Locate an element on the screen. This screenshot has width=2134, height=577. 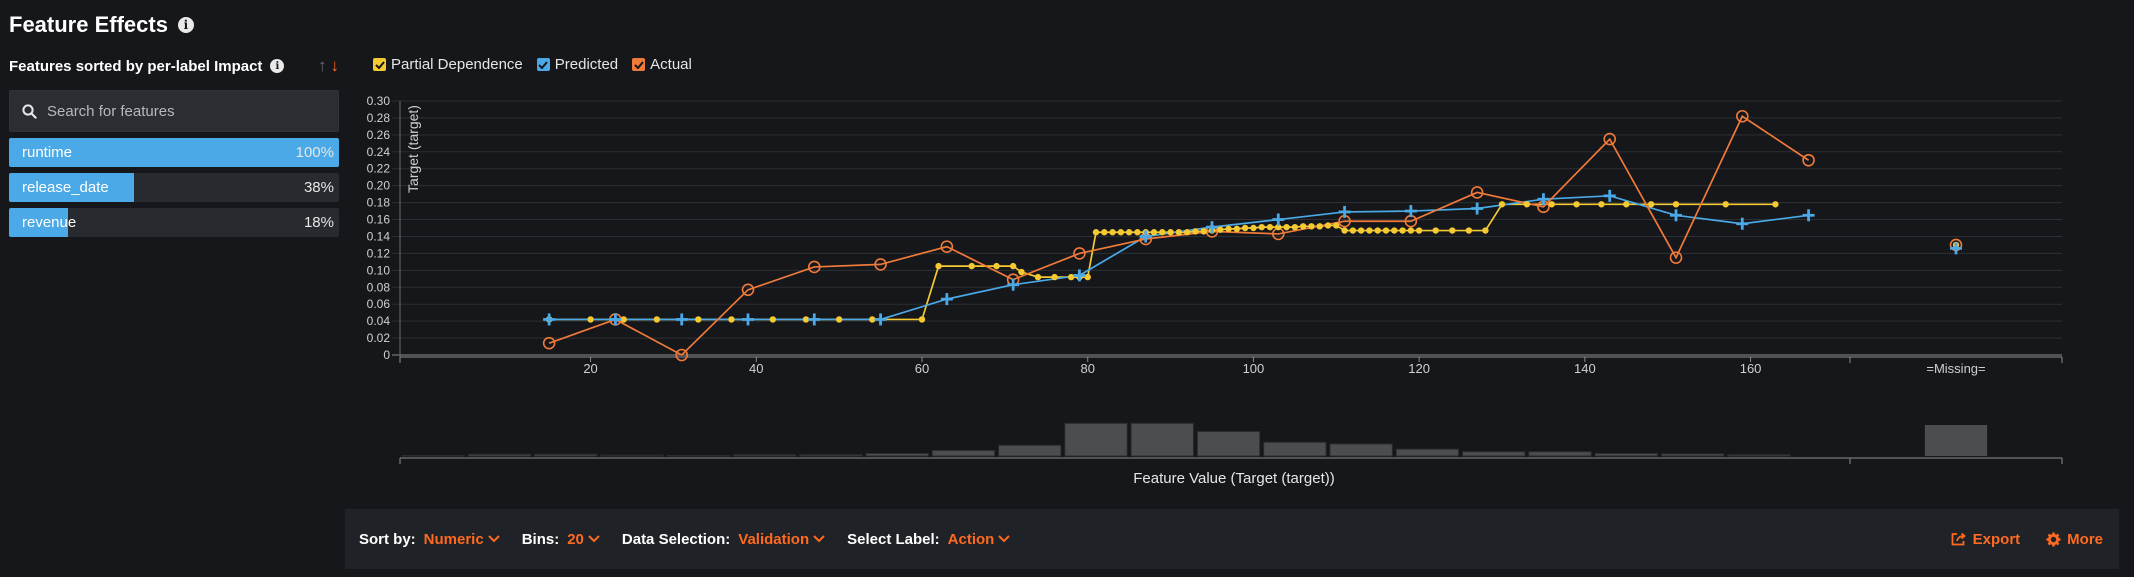
feature-item-revenue: revenue 18% is located at coordinates (174, 222).